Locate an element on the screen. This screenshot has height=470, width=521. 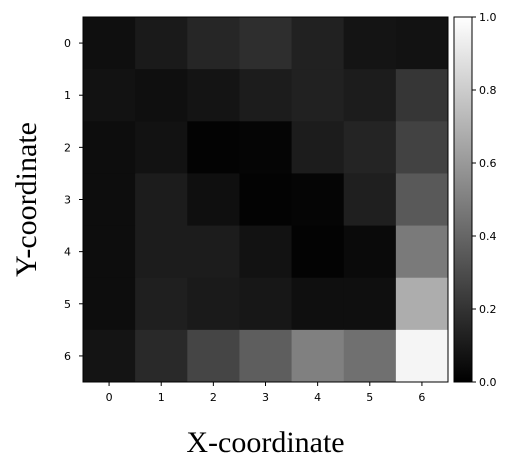
heatmap-cell-r5-c3 is located at coordinates (266, 304).